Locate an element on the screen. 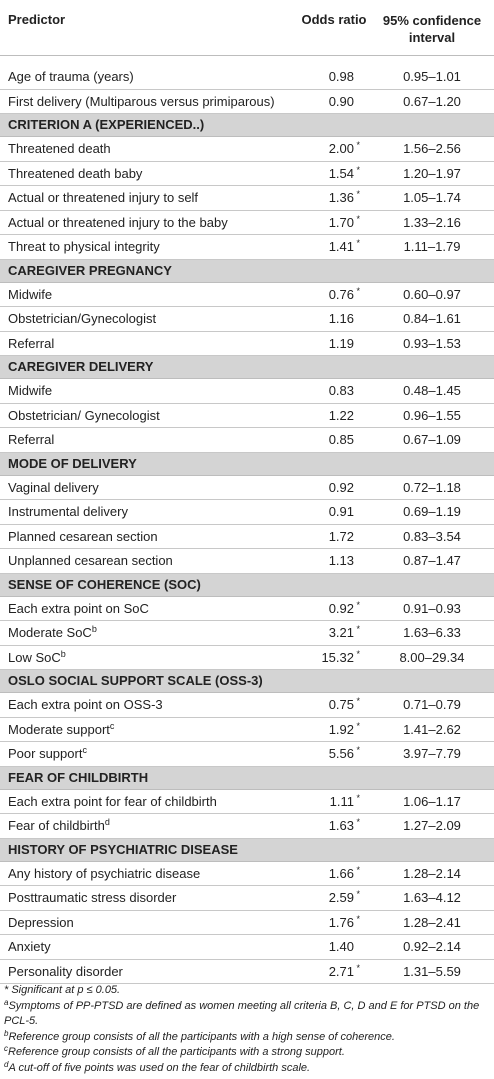  table-row: Anxiety 1.40 0.92–2.14 is located at coordinates (247, 947).